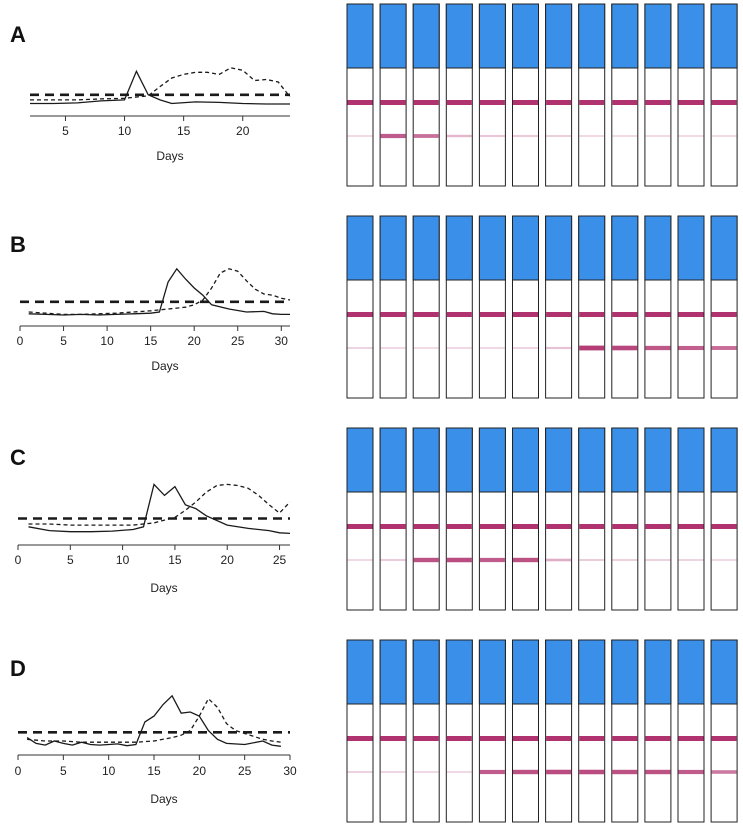 Image resolution: width=743 pixels, height=830 pixels. What do you see at coordinates (200, 771) in the screenshot?
I see `x-tick-label: 20` at bounding box center [200, 771].